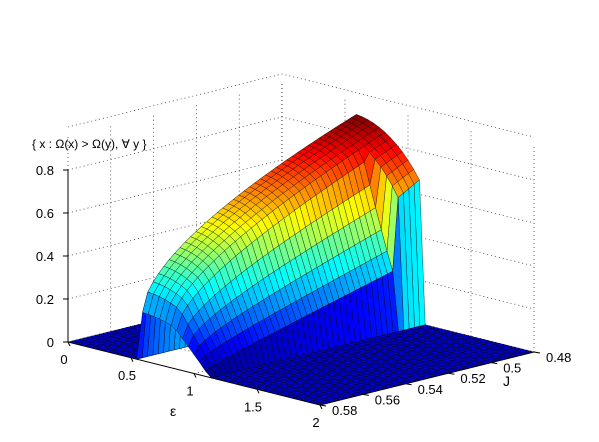  What do you see at coordinates (173, 411) in the screenshot?
I see `x-axis-label: ε` at bounding box center [173, 411].